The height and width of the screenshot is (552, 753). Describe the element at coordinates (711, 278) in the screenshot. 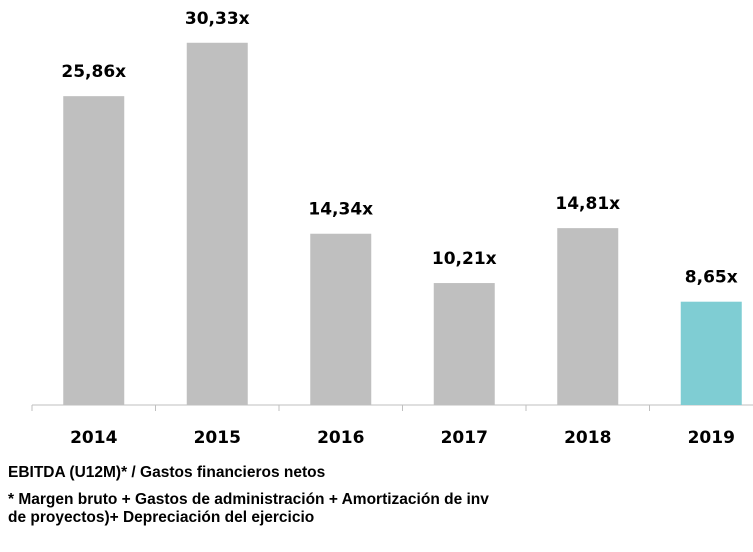

I see `data-label: 8,65x` at that location.